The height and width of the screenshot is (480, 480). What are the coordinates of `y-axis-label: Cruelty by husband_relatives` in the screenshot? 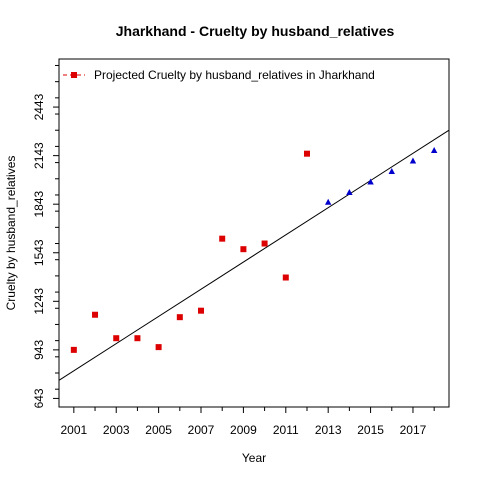 It's located at (11, 233).